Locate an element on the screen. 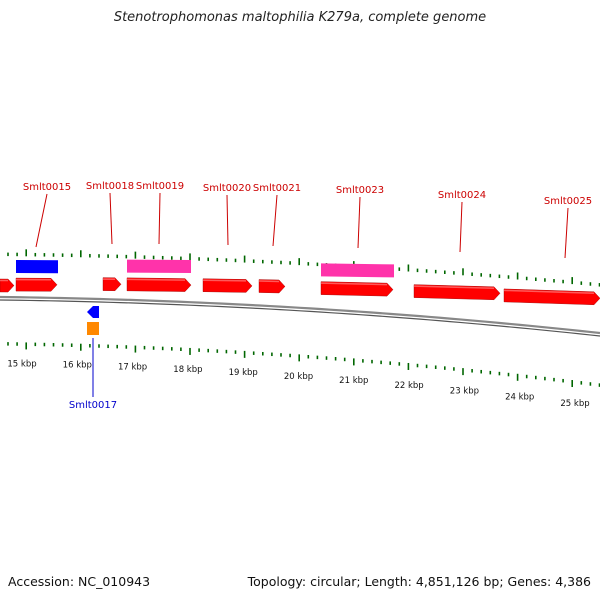 This screenshot has width=600, height=600. accession-text: Accession: NC_010943 is located at coordinates (79, 581).